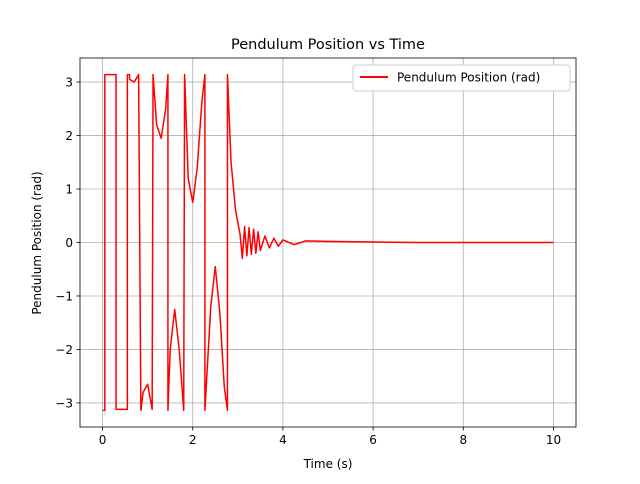  I want to click on y-tick-label: 3, so click(69, 83).